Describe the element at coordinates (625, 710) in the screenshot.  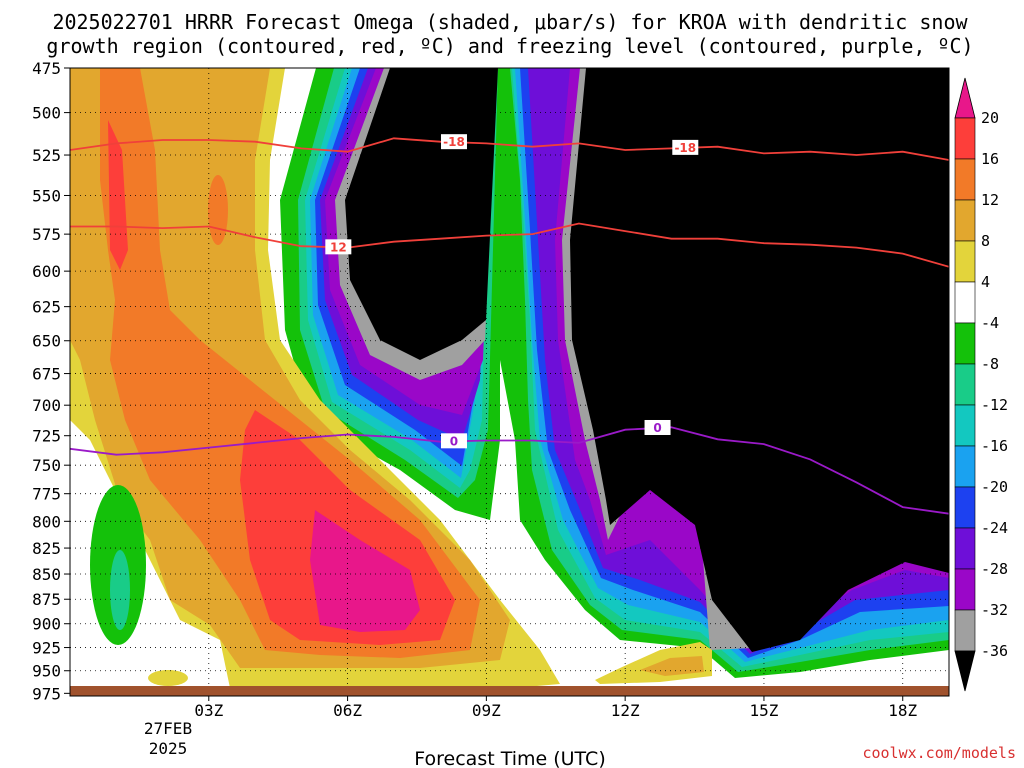
I see `x-tick-label: 12Z` at that location.